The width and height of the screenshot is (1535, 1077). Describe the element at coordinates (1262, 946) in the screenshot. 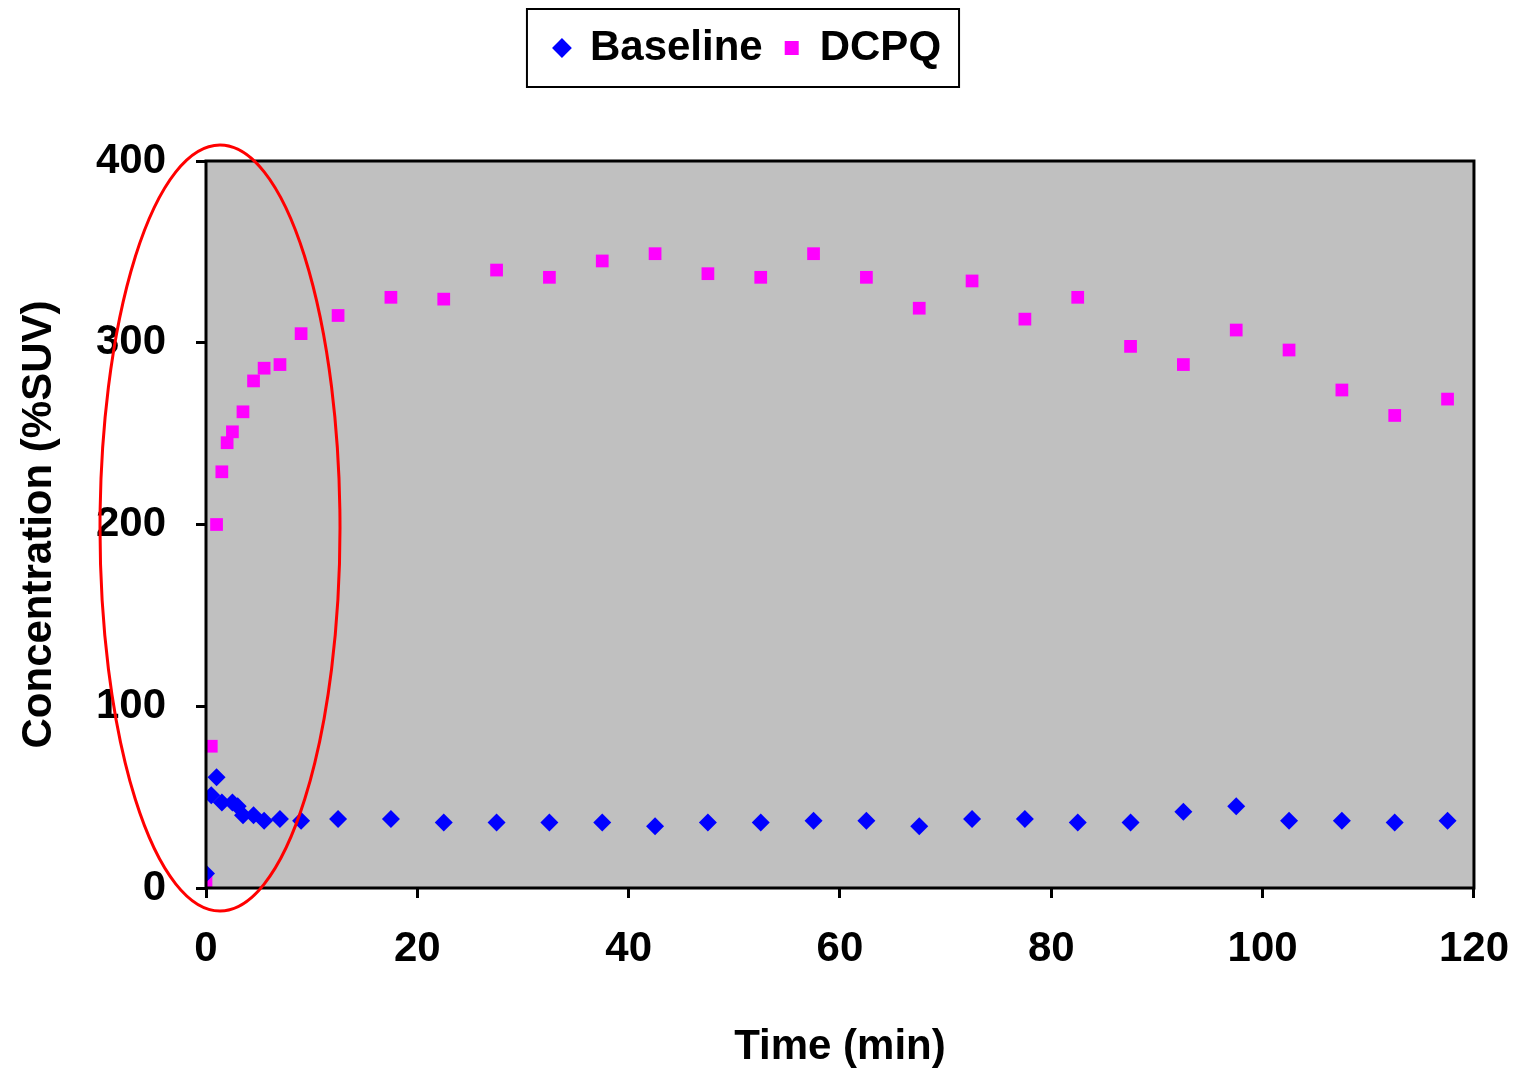

I see `x-tick-label: 100` at that location.